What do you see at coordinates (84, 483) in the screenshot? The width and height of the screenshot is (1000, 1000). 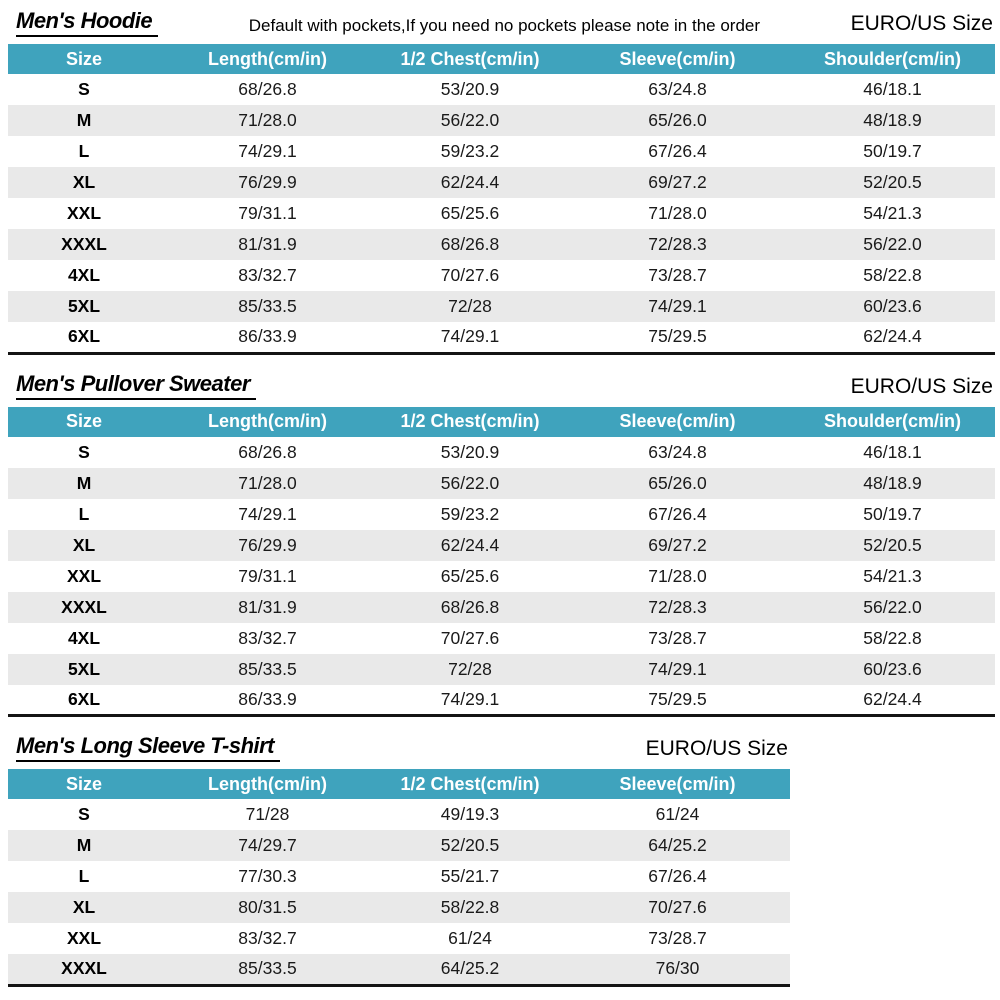 I see `size-cell: M` at bounding box center [84, 483].